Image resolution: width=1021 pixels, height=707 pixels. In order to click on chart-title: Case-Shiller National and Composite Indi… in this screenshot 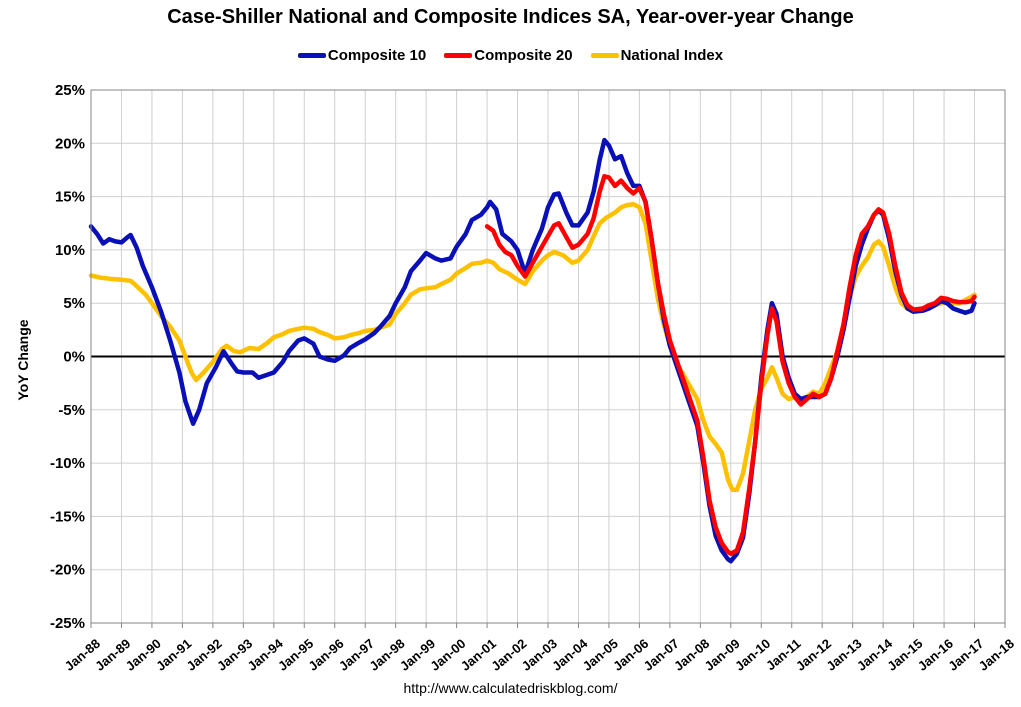, I will do `click(510, 17)`.